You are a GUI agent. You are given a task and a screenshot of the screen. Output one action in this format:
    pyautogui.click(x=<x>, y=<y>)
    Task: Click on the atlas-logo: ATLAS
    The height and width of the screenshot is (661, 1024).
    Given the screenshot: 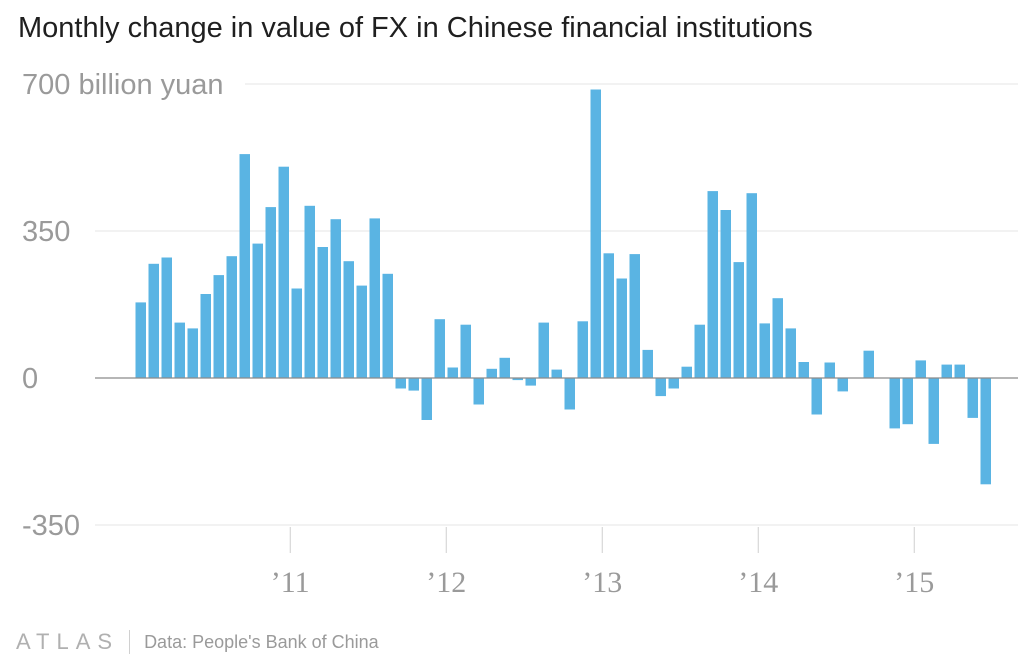 What is the action you would take?
    pyautogui.click(x=68, y=641)
    